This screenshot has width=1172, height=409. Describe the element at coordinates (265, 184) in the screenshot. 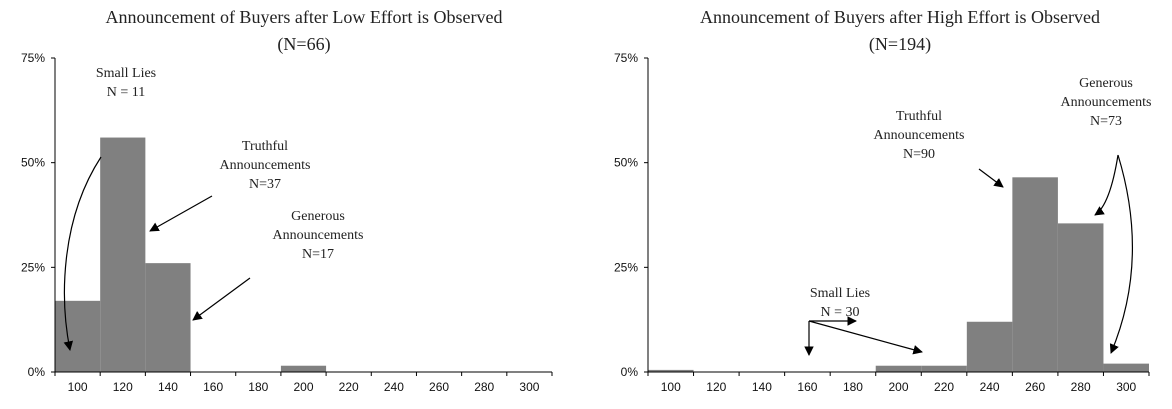

I see `annotation-line: N=37` at that location.